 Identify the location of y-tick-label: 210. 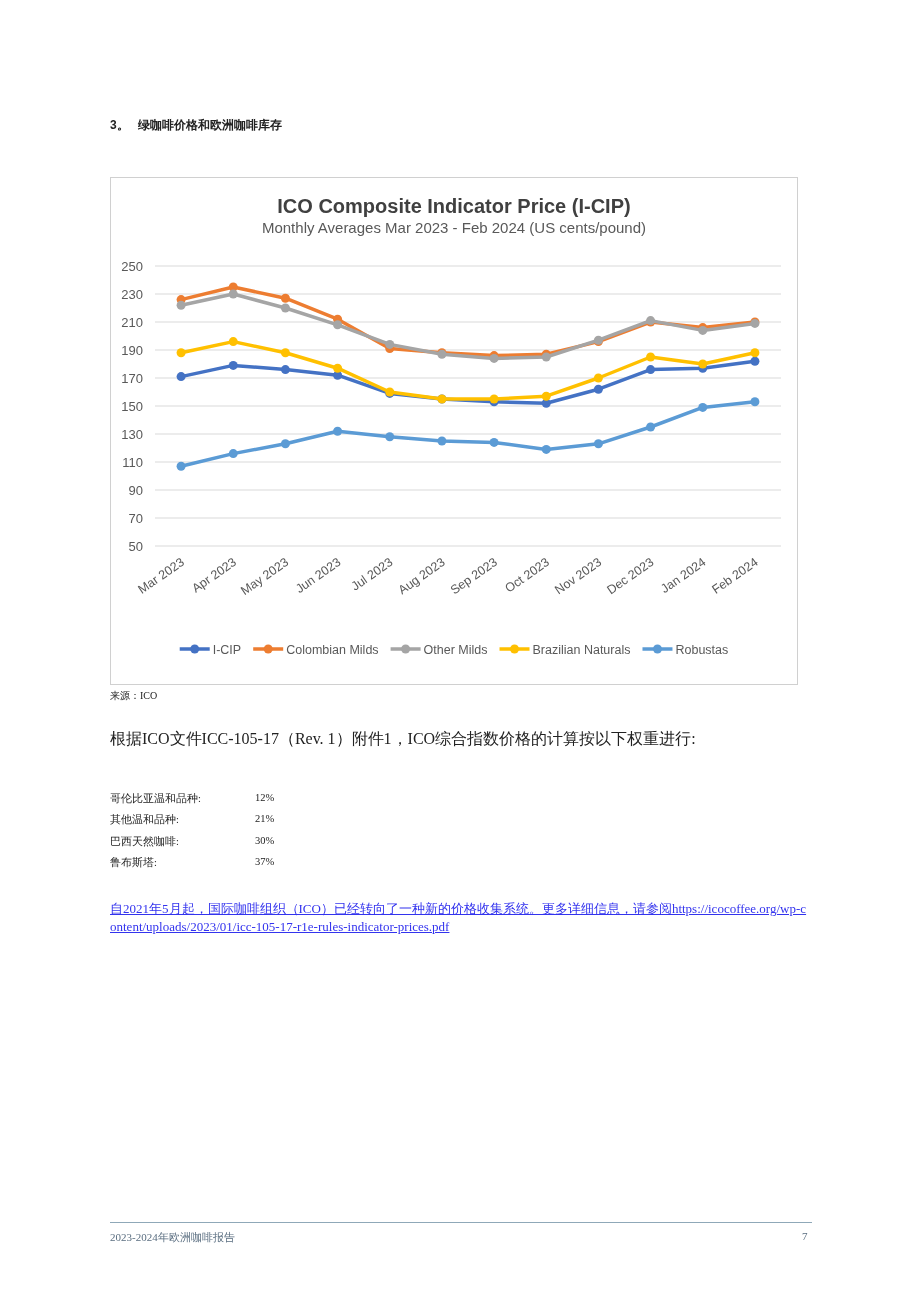
(132, 322).